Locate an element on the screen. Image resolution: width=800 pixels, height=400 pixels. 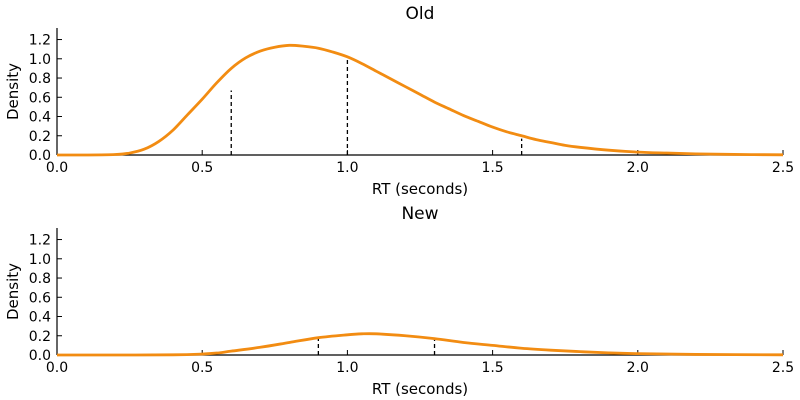
panel-title: New is located at coordinates (419, 214).